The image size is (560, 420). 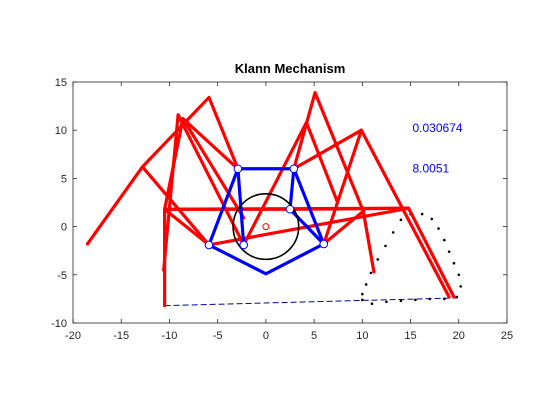 I want to click on y-tick-label: 0, so click(x=64, y=228).